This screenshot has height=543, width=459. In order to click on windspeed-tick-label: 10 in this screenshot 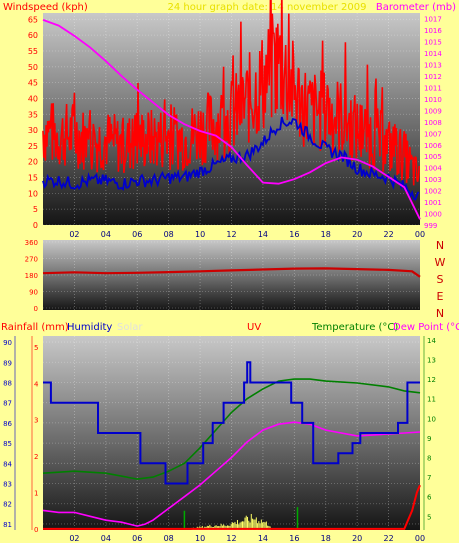, I will do `click(33, 193)`.